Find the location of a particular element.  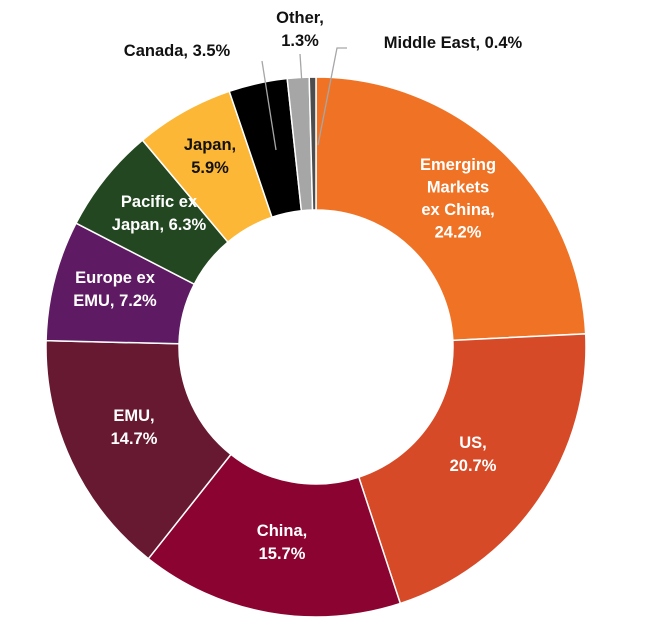

slice-china is located at coordinates (274, 535).